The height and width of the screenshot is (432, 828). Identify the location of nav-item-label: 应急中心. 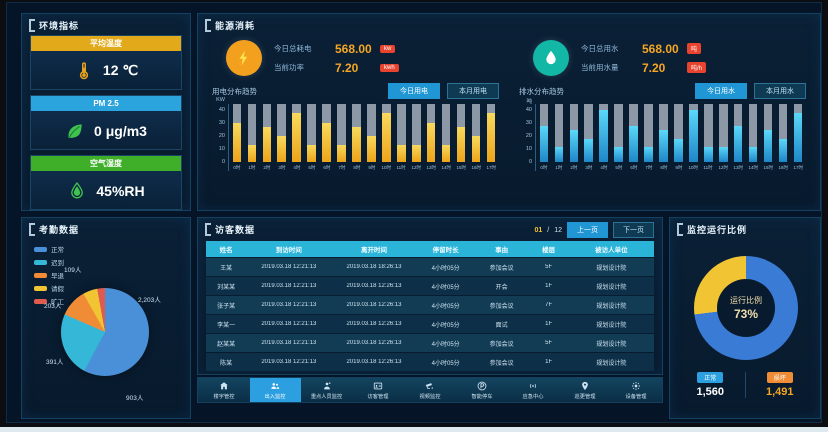
(533, 396).